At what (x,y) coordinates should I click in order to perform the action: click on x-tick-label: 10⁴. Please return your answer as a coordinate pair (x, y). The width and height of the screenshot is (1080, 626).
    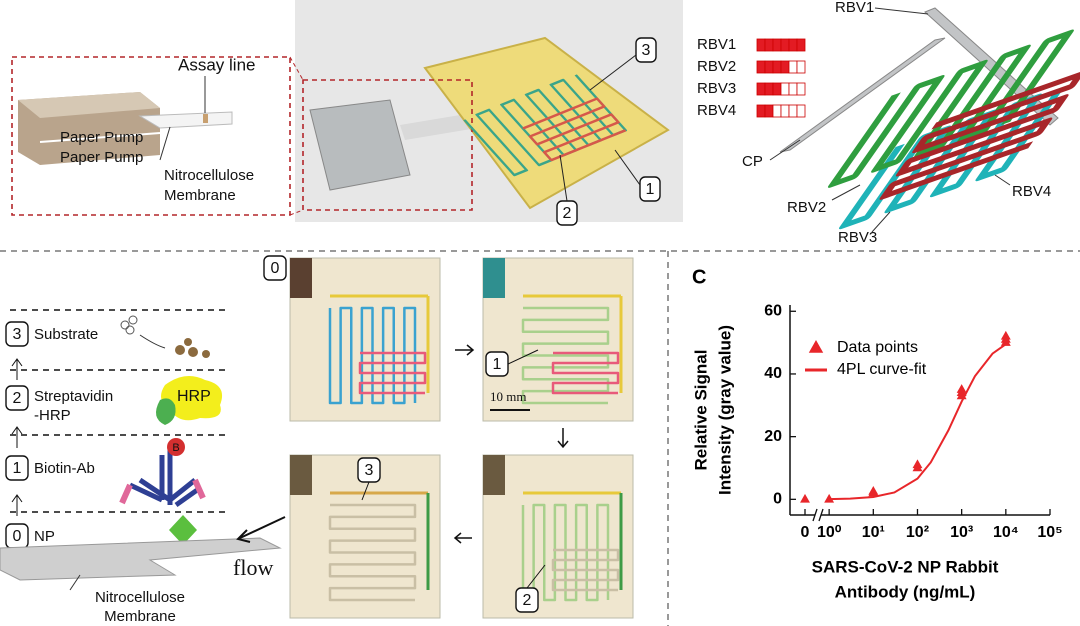
    Looking at the image, I should click on (1006, 532).